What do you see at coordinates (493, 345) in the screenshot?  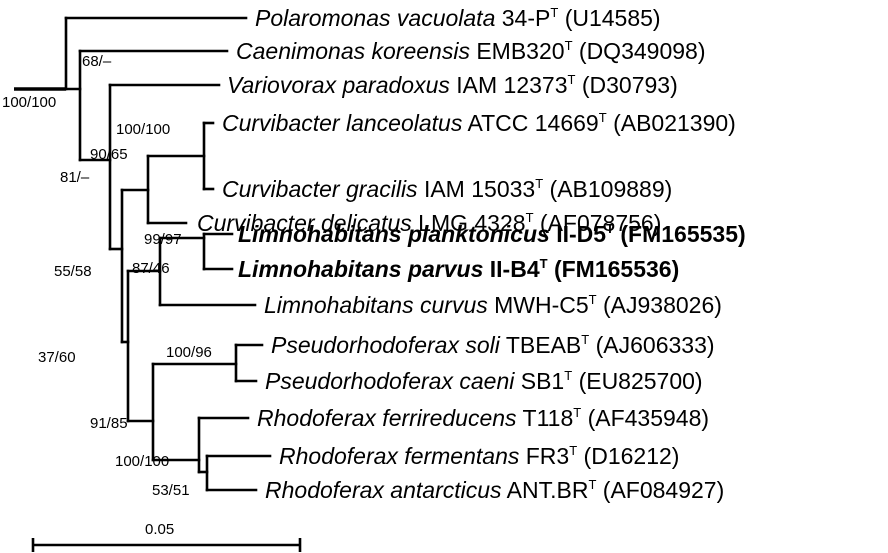 I see `taxon-label: Pseudorhodoferax soli TBEABT (AJ606333)` at bounding box center [493, 345].